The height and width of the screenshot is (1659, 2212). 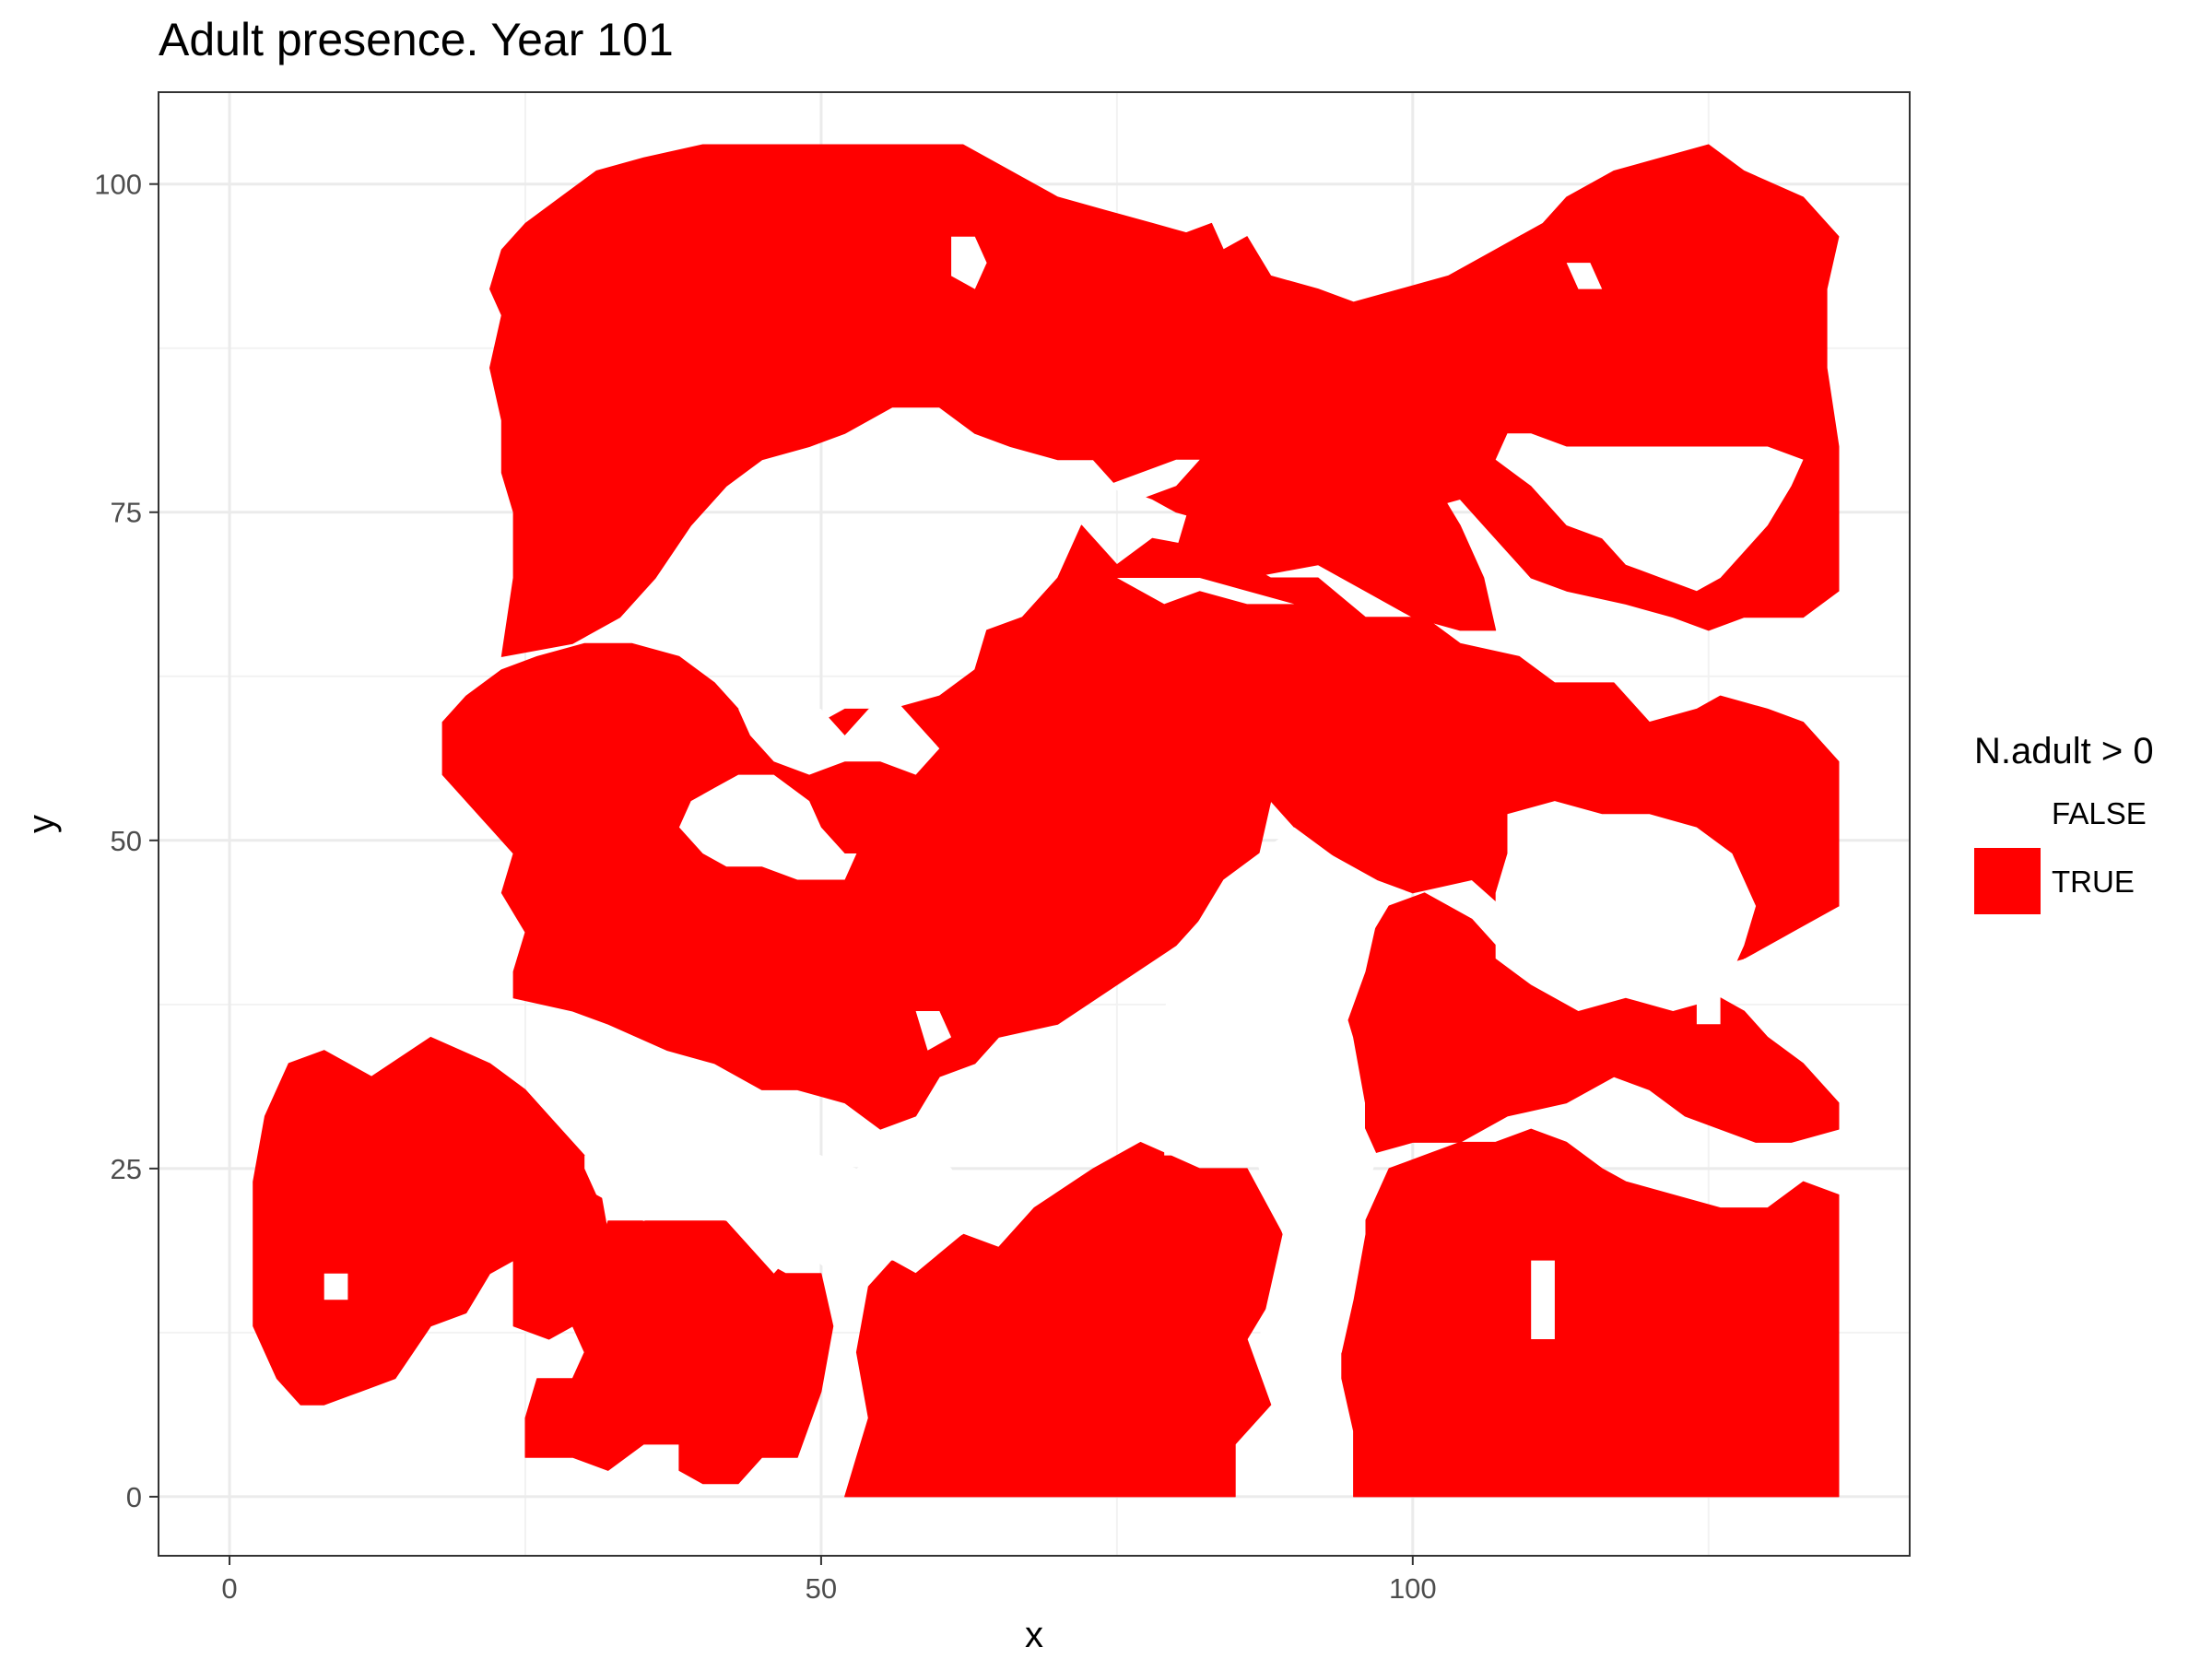 What do you see at coordinates (1413, 1588) in the screenshot?
I see `x-tick-label: 100` at bounding box center [1413, 1588].